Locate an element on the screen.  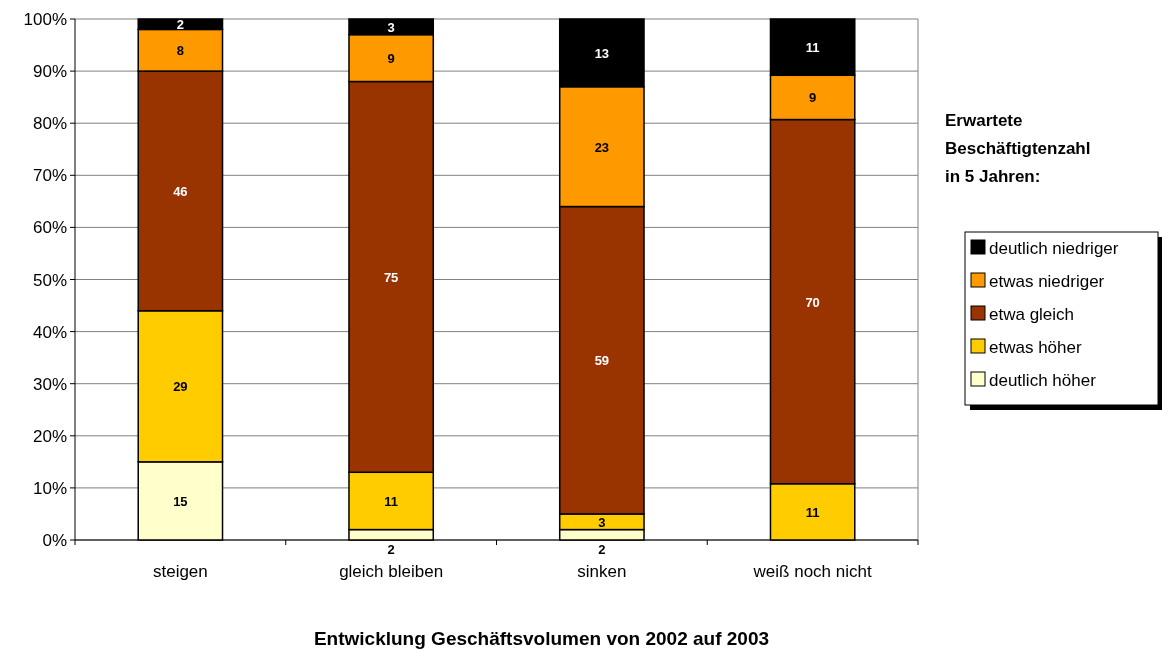
data-label: 23 is located at coordinates (602, 147).